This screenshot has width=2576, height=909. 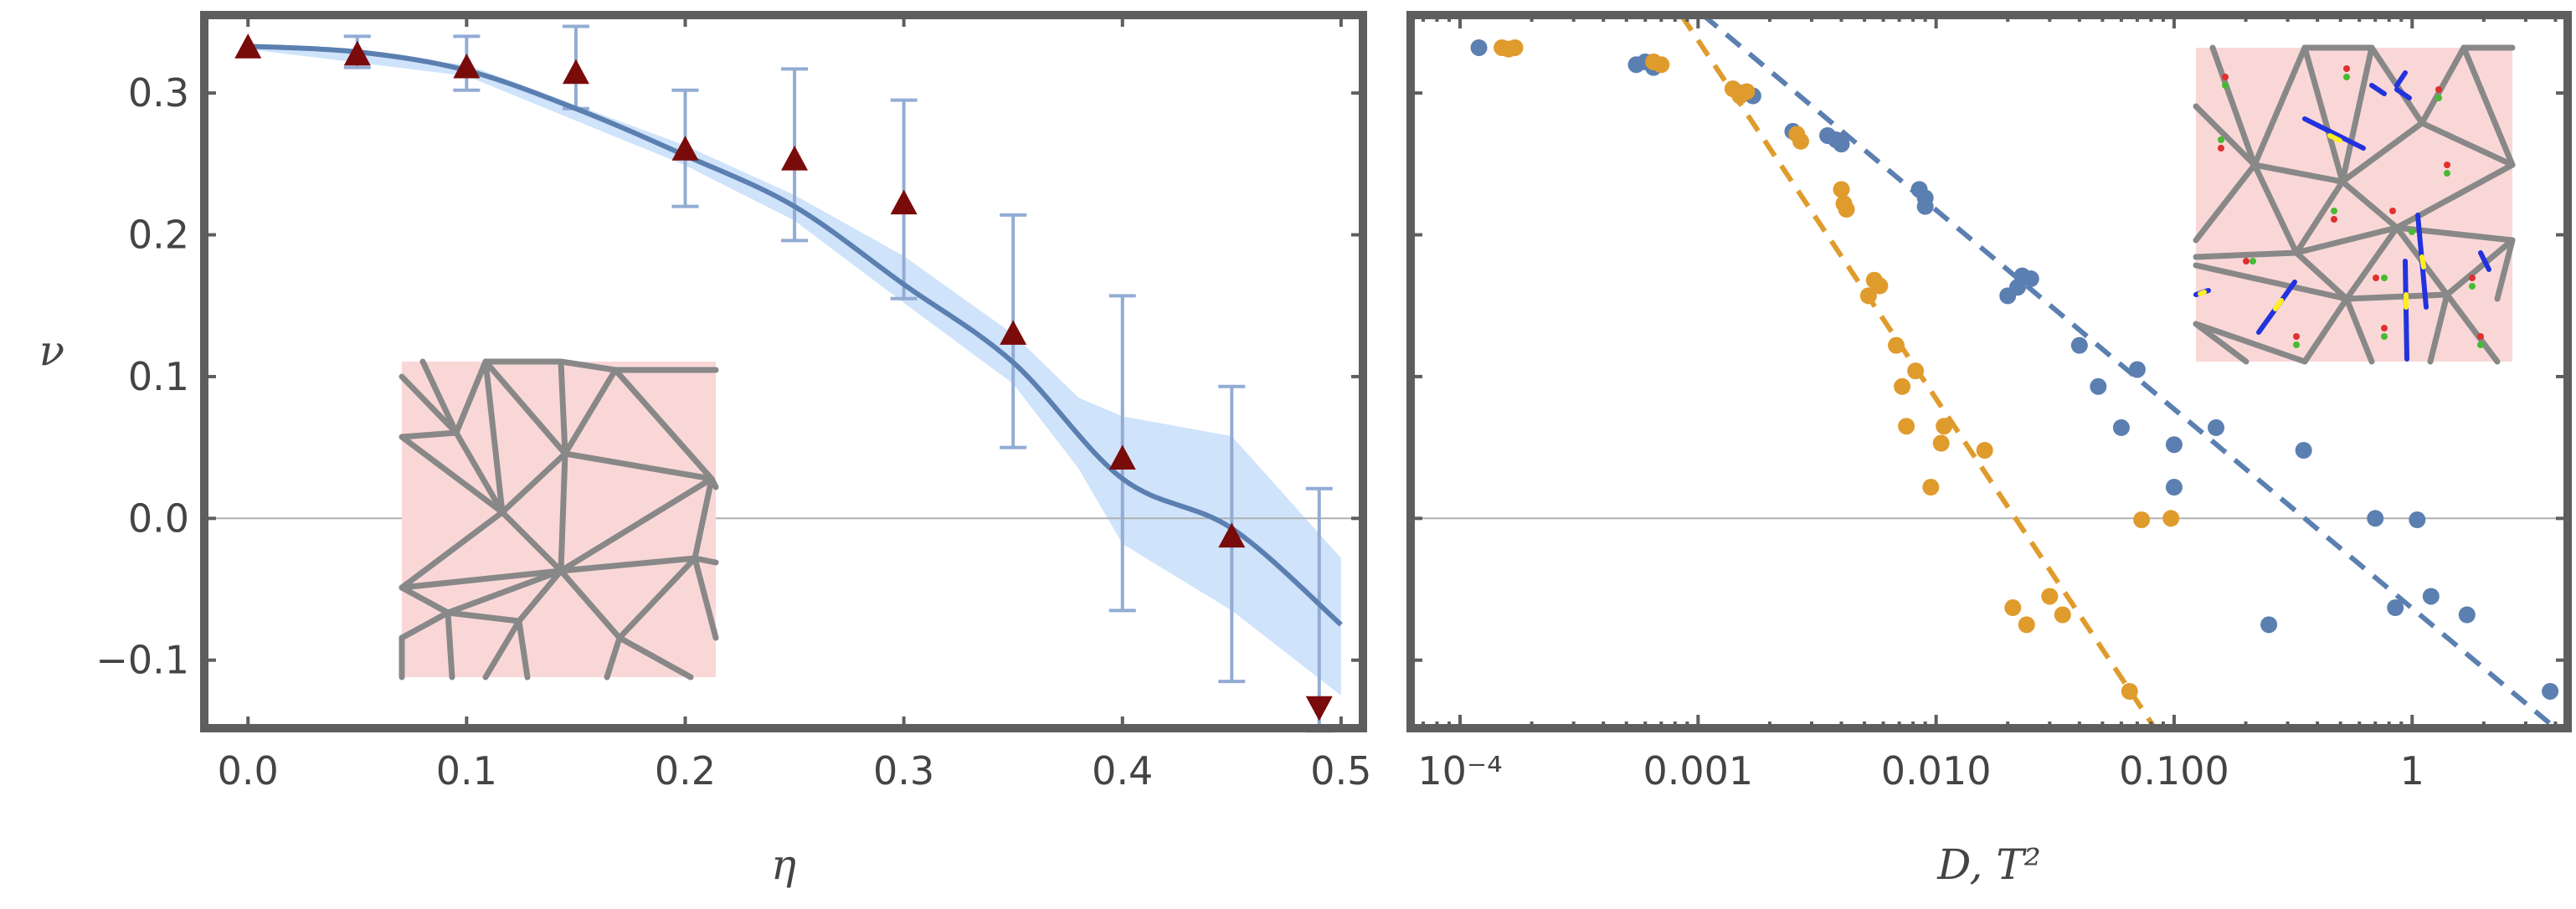 I want to click on inset-mesh-undamaged, so click(x=559, y=519).